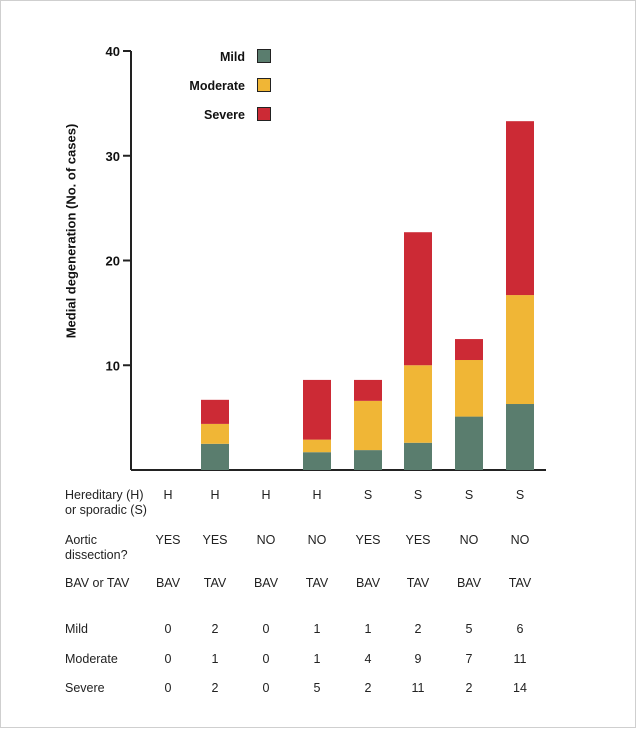 The height and width of the screenshot is (729, 636). What do you see at coordinates (264, 114) in the screenshot?
I see `legend-swatch-severe` at bounding box center [264, 114].